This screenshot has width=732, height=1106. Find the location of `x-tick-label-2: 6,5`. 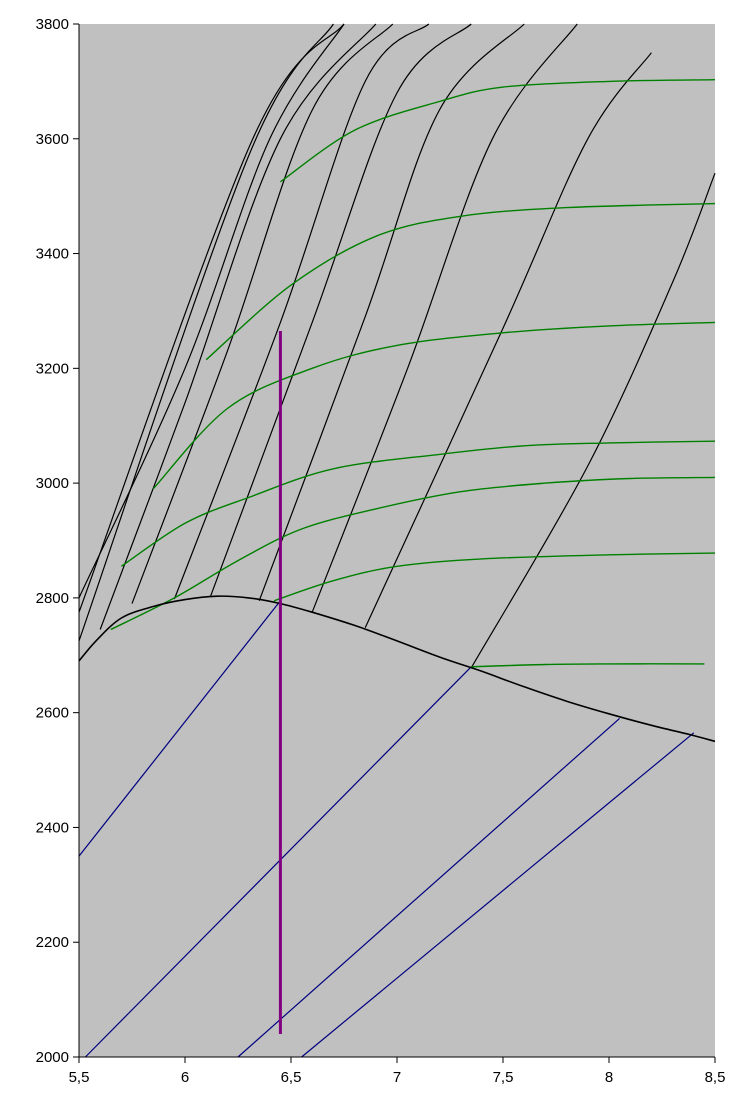

x-tick-label-2: 6,5 is located at coordinates (291, 1077).